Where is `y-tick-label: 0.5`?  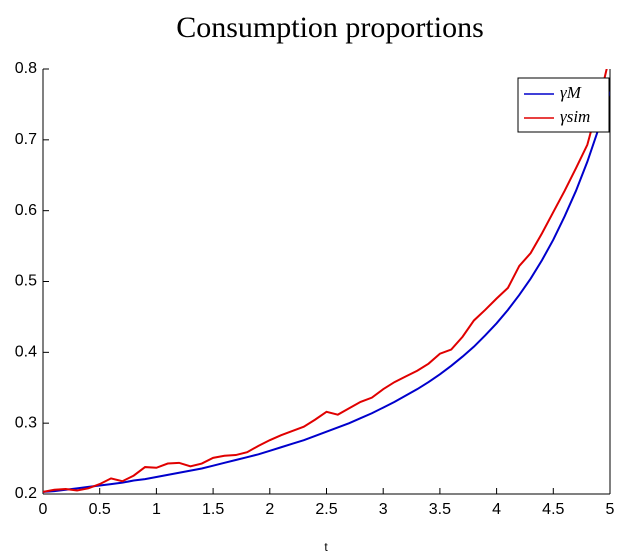 y-tick-label: 0.5 is located at coordinates (26, 281).